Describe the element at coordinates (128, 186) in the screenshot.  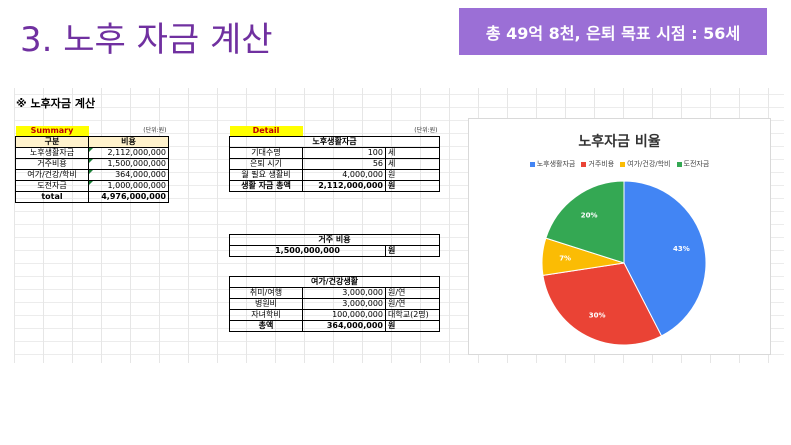
I see `summary-cell: 1,000,000,000` at that location.